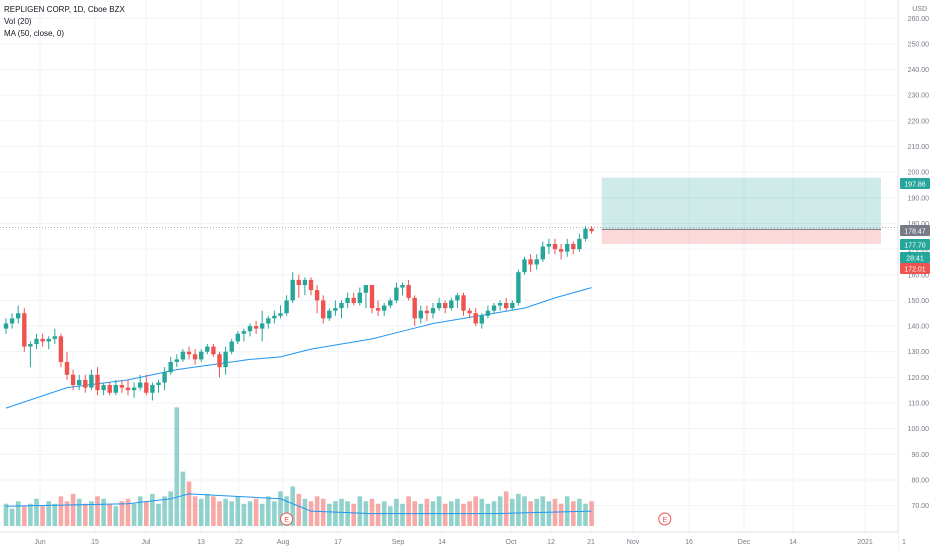 The width and height of the screenshot is (932, 555). I want to click on price-tag-label: 28:41, so click(915, 259).